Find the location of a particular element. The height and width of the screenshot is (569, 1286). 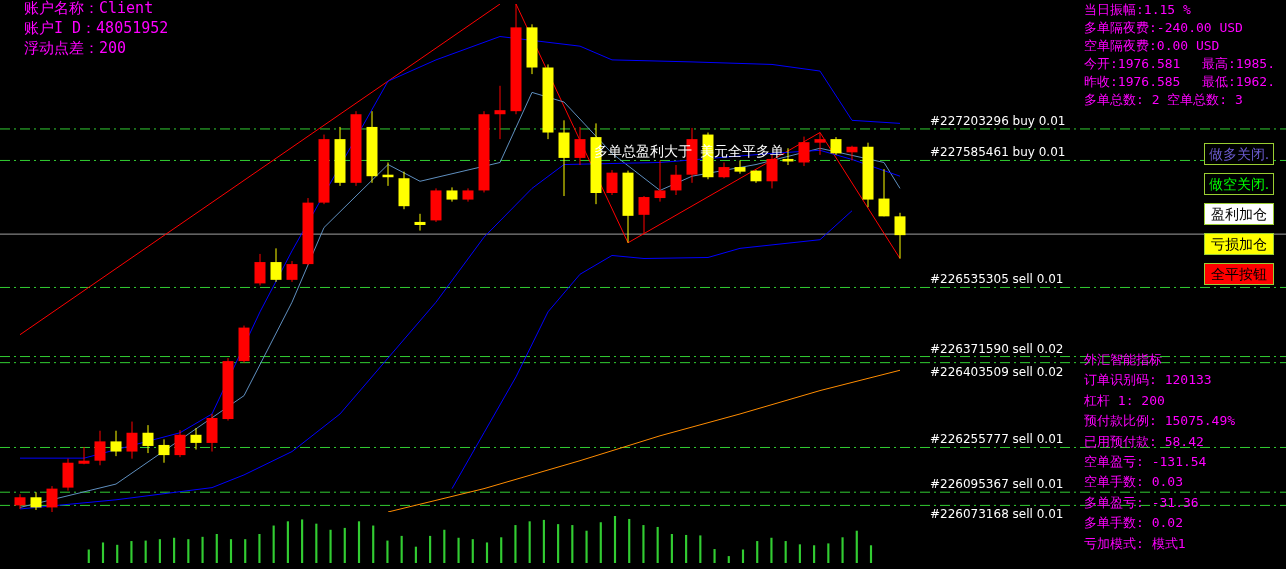

ref-line-label: #226535305 sell 0.01 is located at coordinates (997, 279).